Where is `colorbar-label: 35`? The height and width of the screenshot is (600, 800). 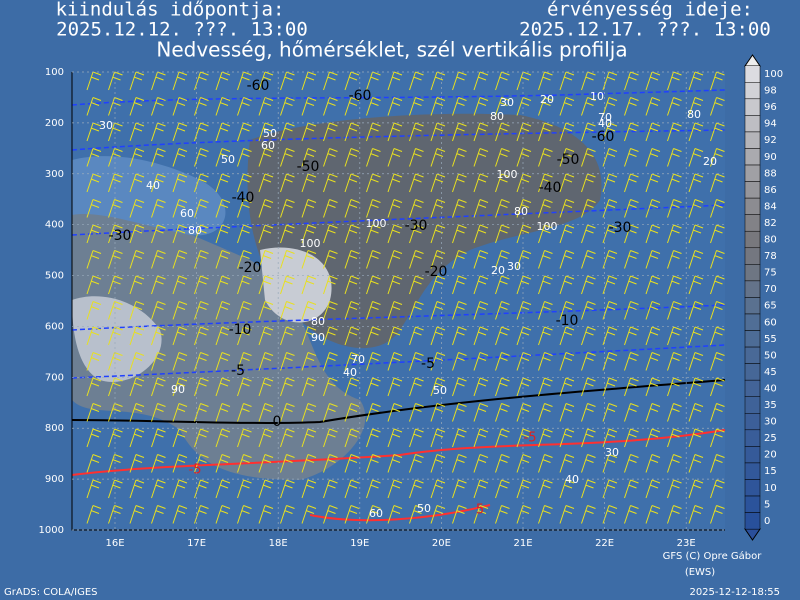
colorbar-label: 35 is located at coordinates (770, 405).